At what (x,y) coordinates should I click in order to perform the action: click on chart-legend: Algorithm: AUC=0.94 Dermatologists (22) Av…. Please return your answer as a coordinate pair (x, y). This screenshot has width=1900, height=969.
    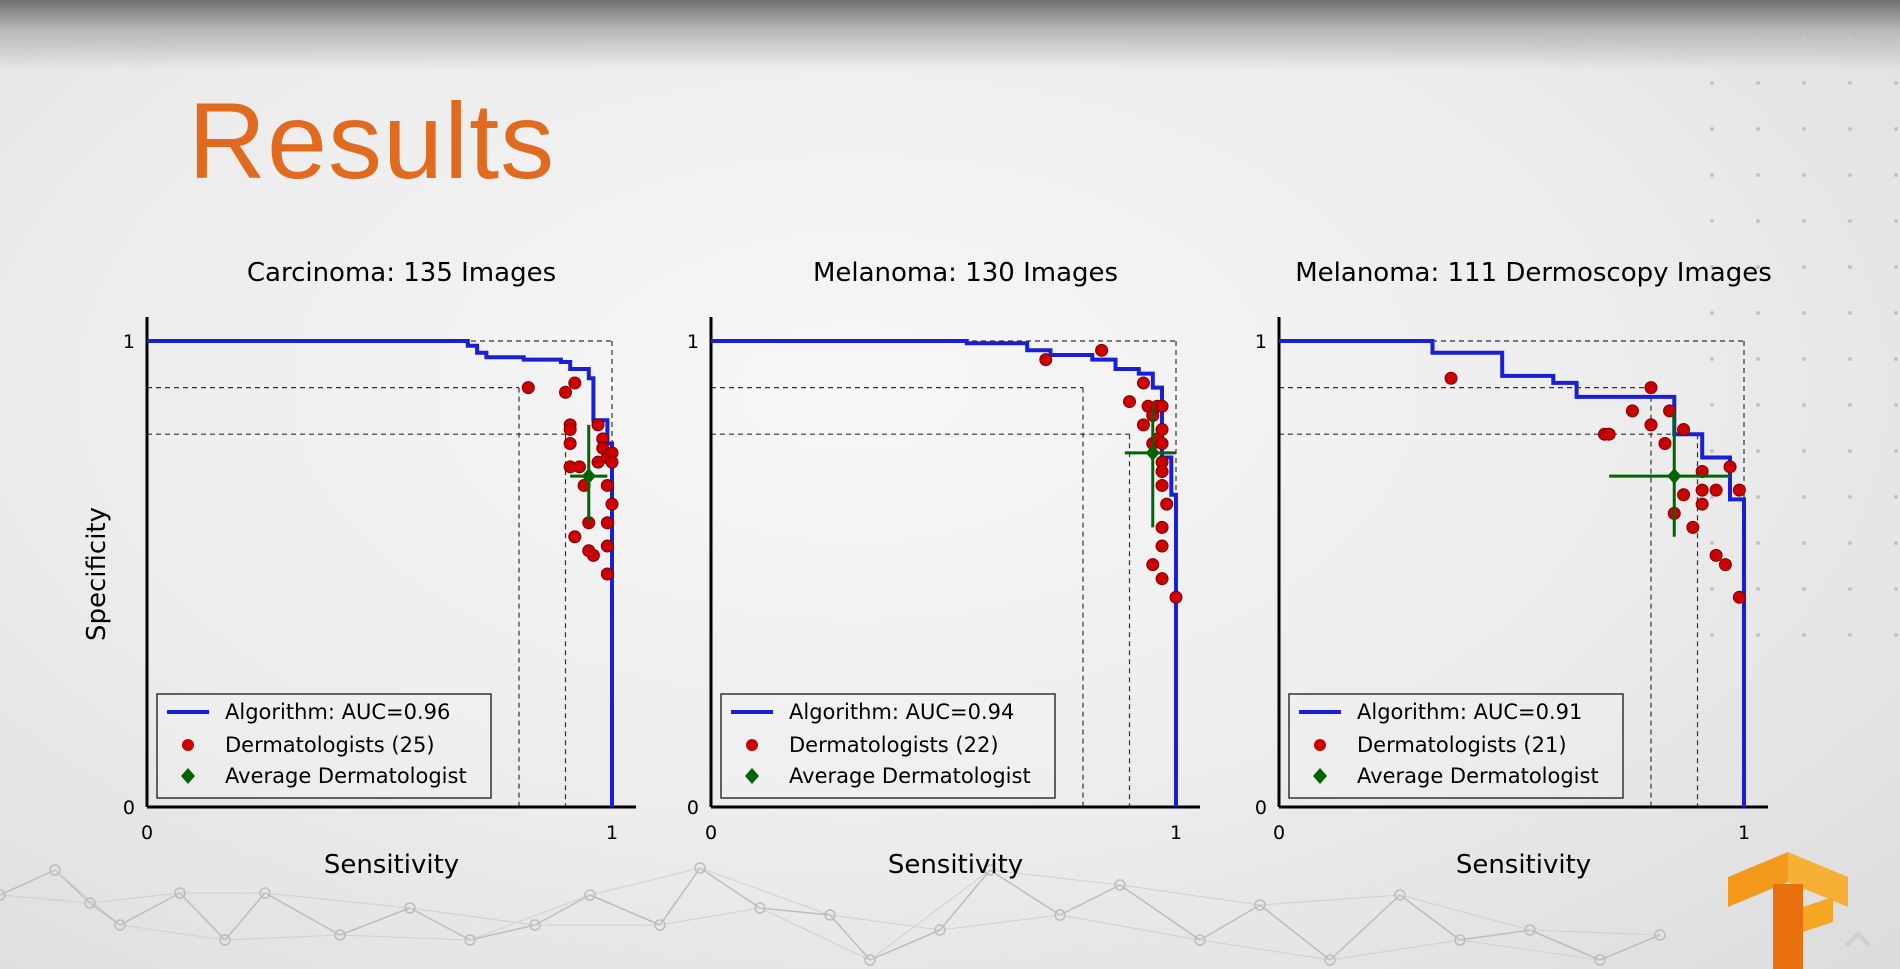
    Looking at the image, I should click on (888, 746).